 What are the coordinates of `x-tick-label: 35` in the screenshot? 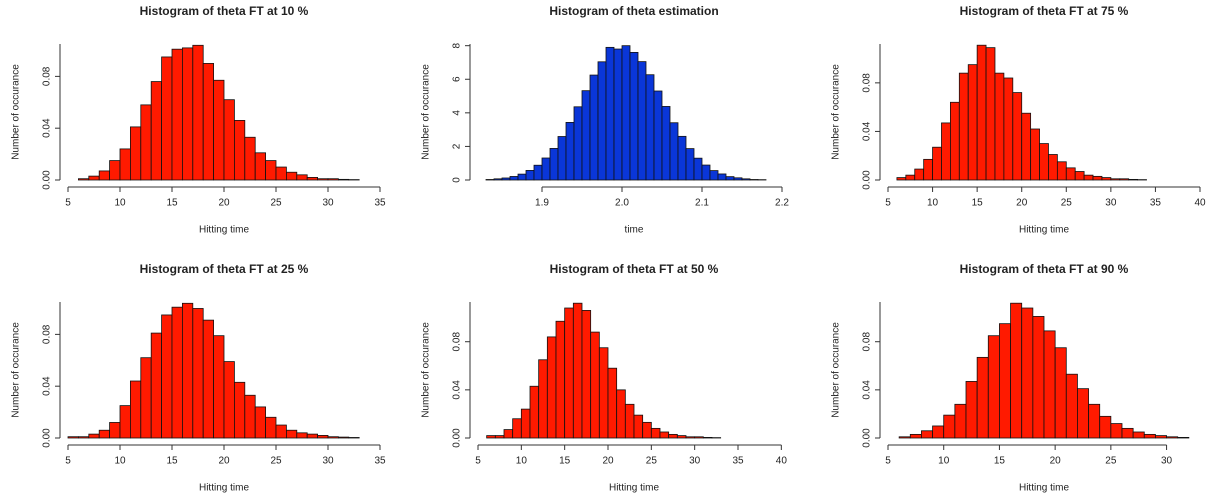 It's located at (738, 461).